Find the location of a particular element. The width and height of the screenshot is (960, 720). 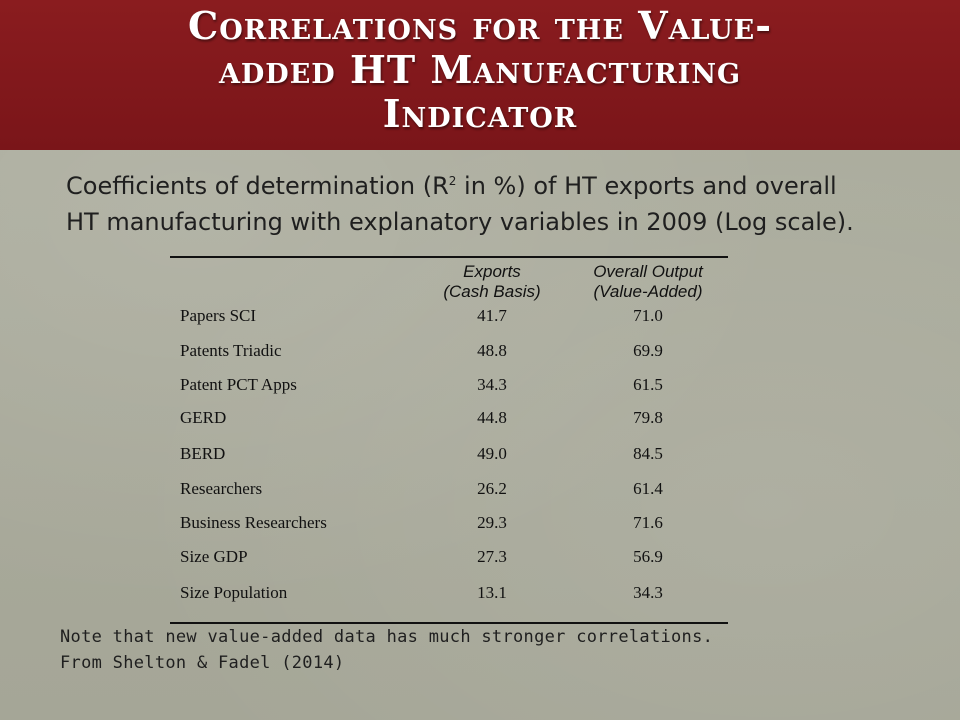

row-label: Researchers is located at coordinates (221, 488).